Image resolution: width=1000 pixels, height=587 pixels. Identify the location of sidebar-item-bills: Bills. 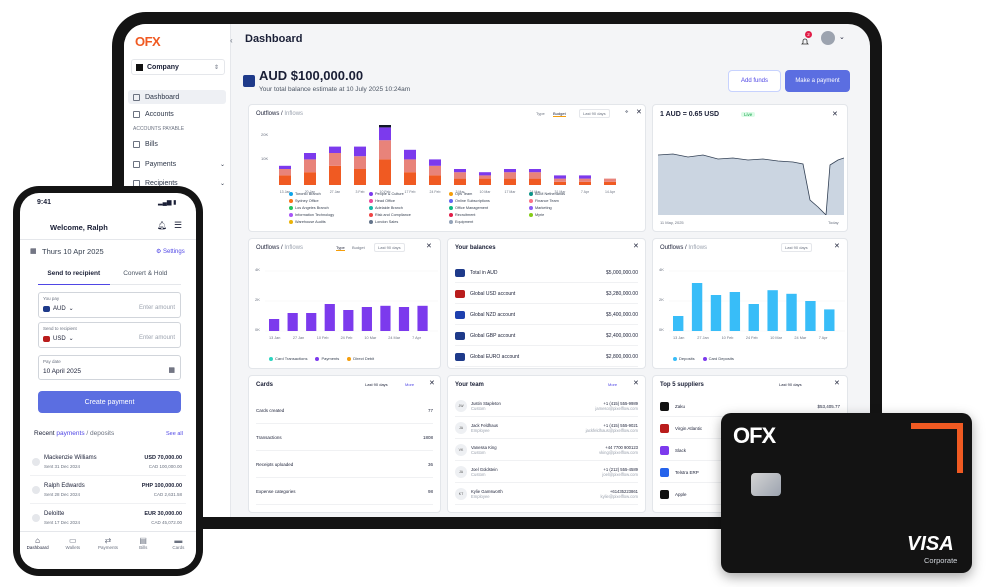
(145, 144).